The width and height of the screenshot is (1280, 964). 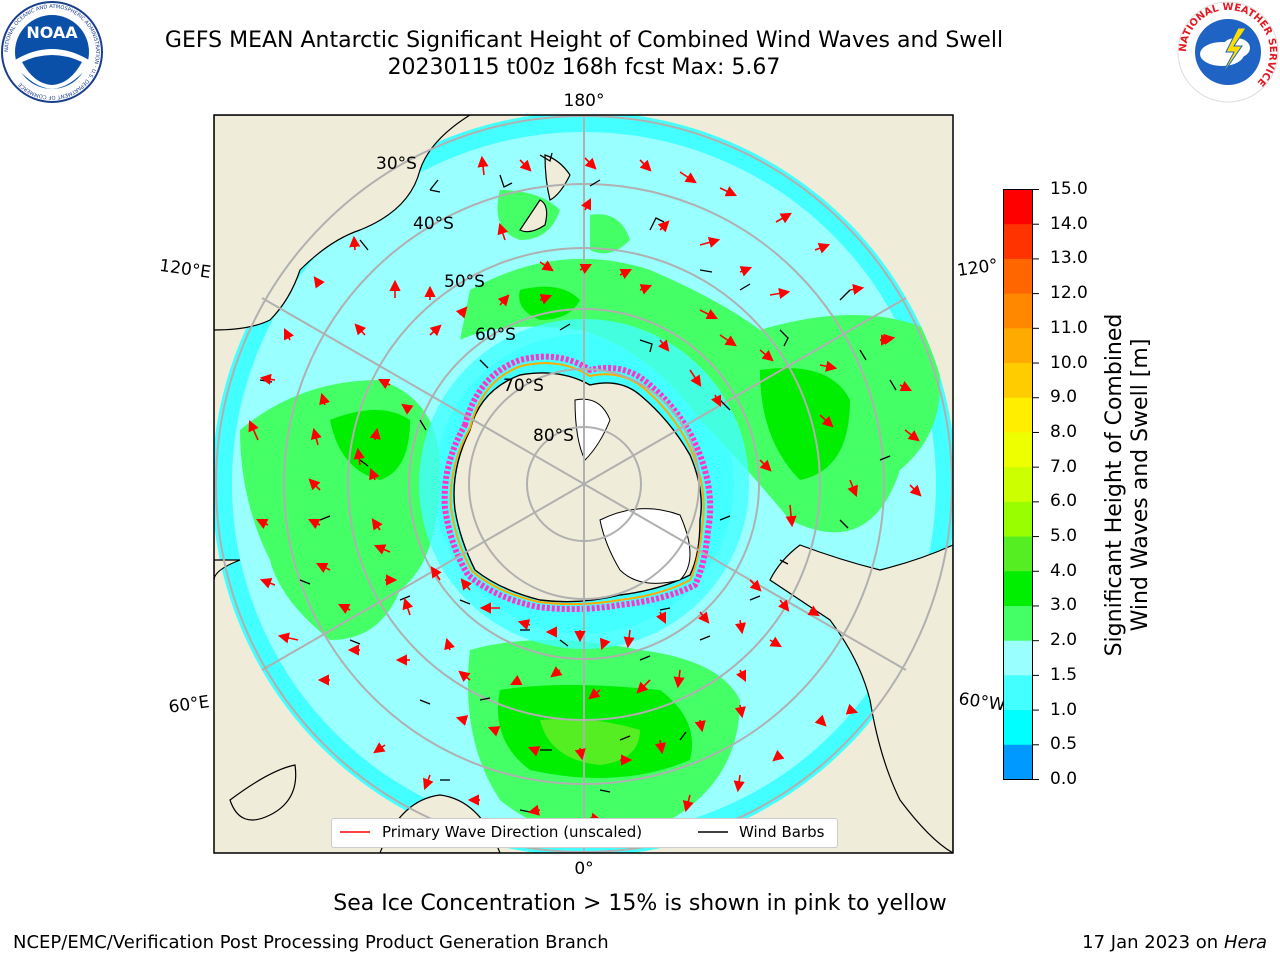 What do you see at coordinates (1153, 942) in the screenshot?
I see `date-prefix: 17 Jan 2023 on` at bounding box center [1153, 942].